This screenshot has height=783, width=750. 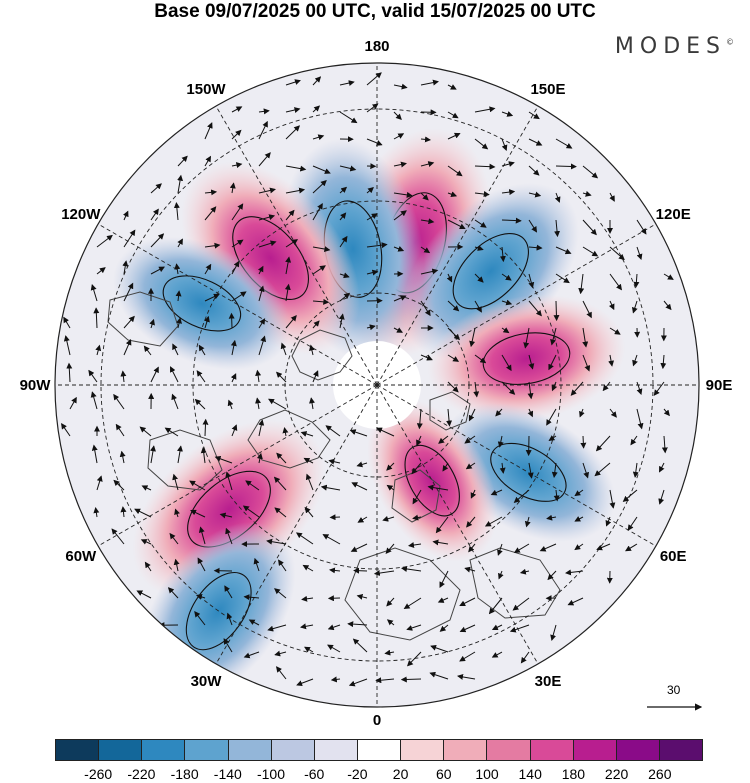 I want to click on longitude-label-lon-60w: 60W, so click(x=81, y=556).